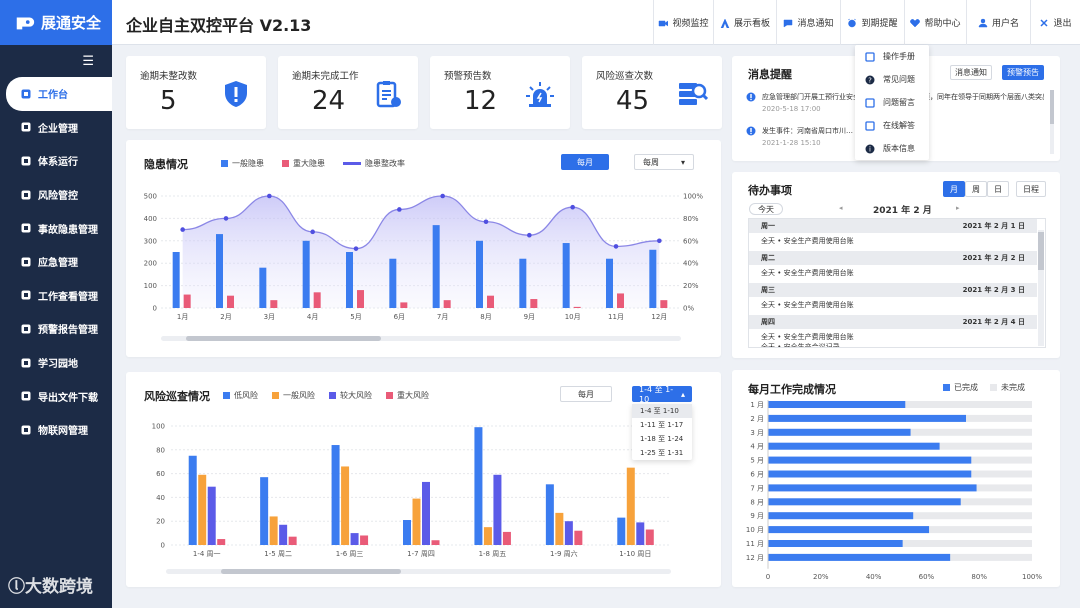 This screenshot has width=1080, height=608. I want to click on help-menu-item: 操作手册, so click(892, 56).